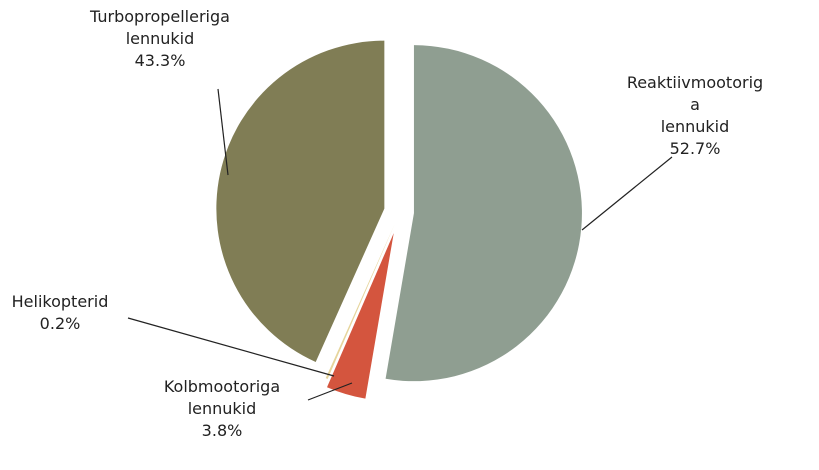 Image resolution: width=819 pixels, height=470 pixels. What do you see at coordinates (695, 82) in the screenshot?
I see `label-line: Reaktiivmootorig` at bounding box center [695, 82].